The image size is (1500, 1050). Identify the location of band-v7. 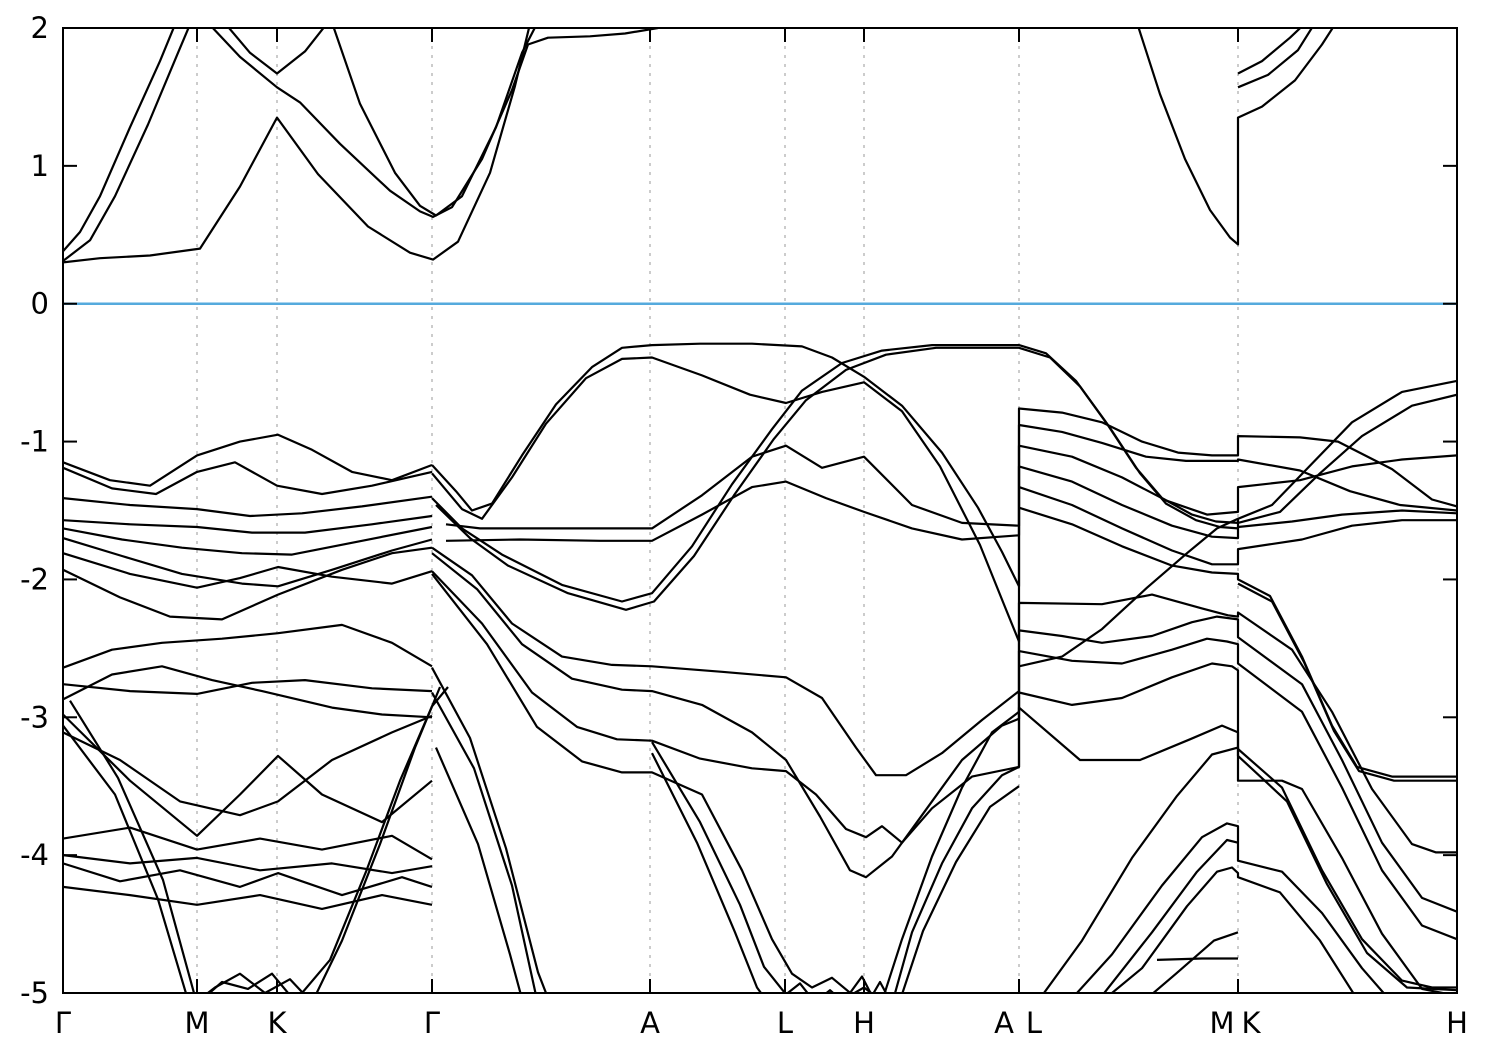
(248, 570).